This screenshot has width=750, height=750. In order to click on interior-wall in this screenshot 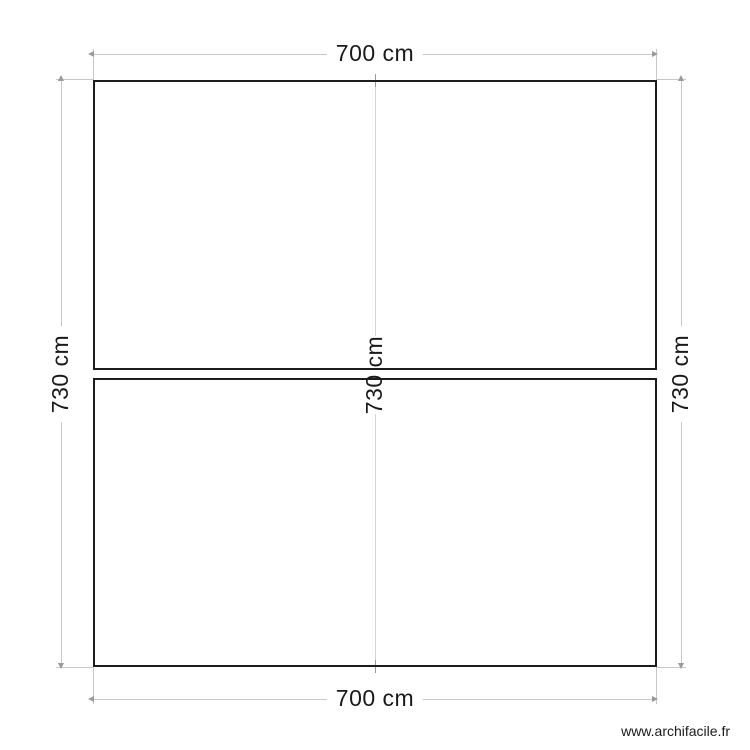, I will do `click(375, 374)`.